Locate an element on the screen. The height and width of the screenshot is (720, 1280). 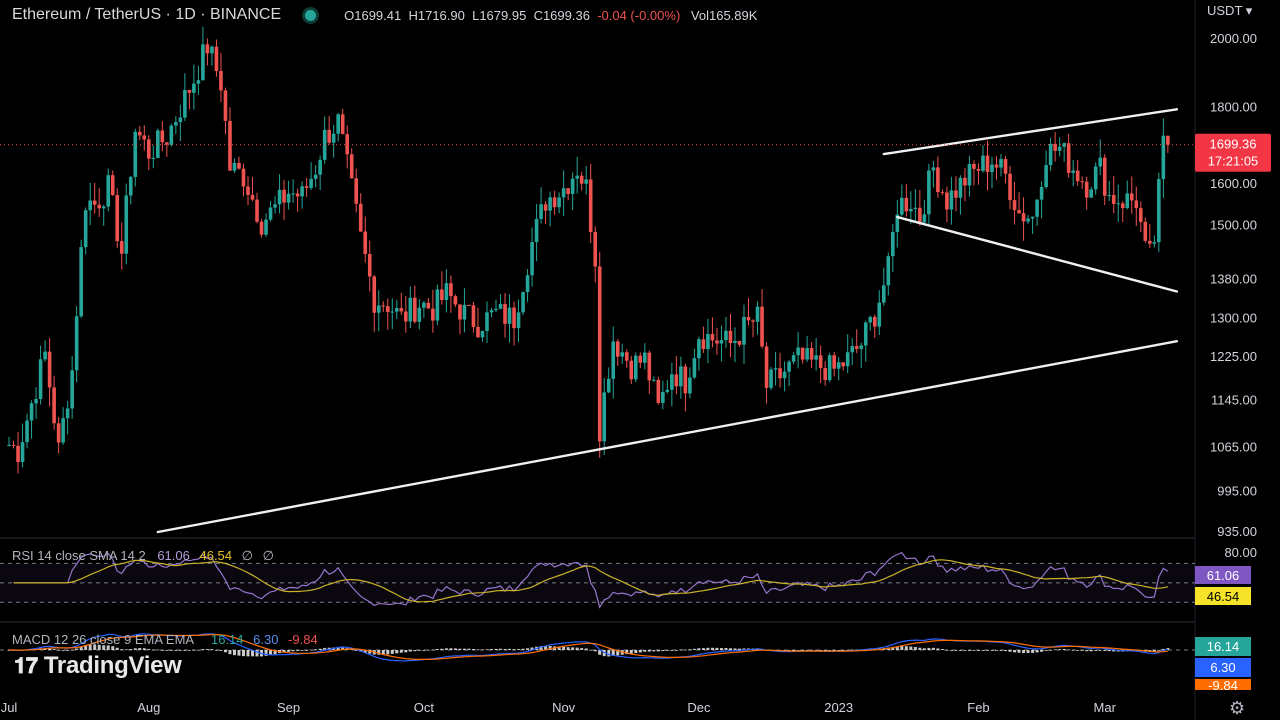
settings-gear-icon: ⚙ is located at coordinates (1237, 708).